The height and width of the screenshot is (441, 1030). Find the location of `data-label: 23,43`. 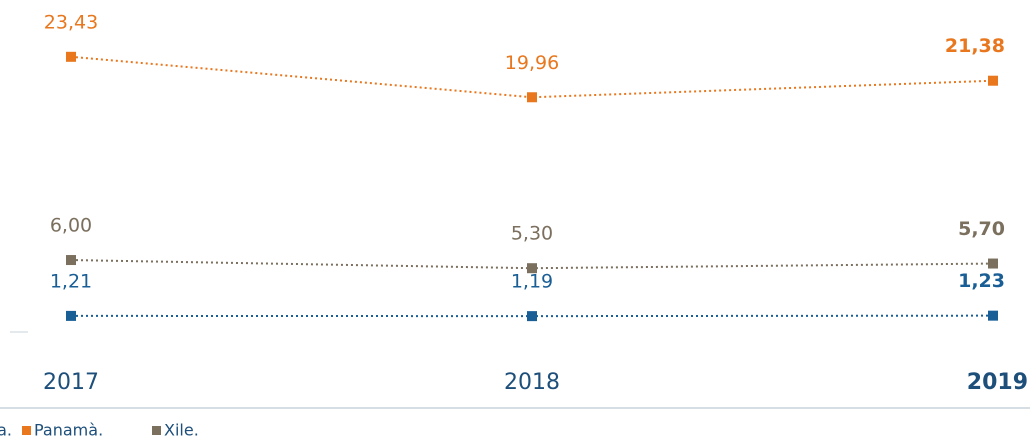

data-label: 23,43 is located at coordinates (71, 22).